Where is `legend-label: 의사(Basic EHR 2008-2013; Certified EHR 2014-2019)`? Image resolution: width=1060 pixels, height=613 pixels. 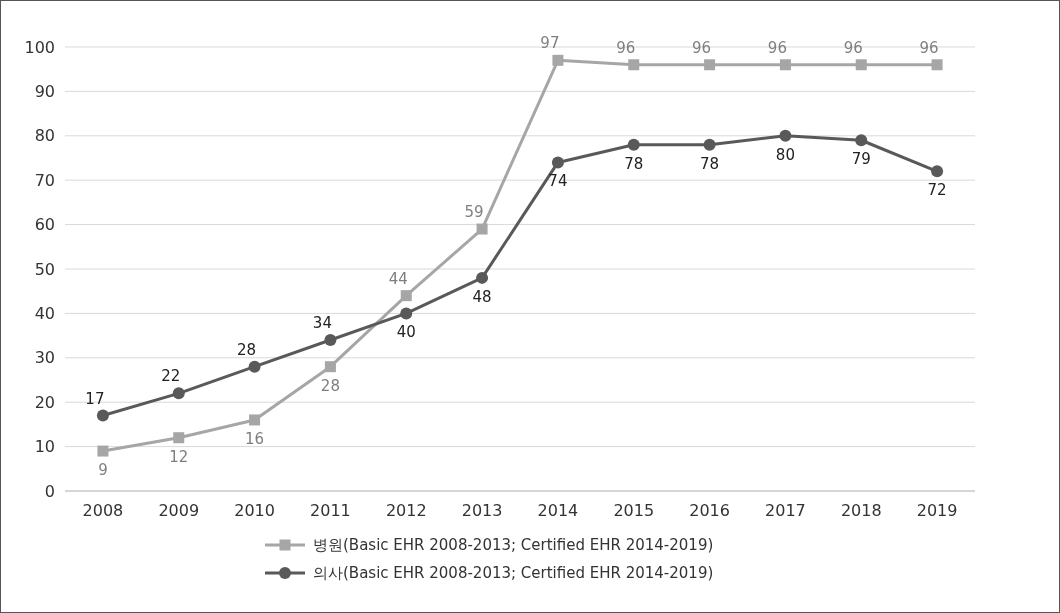 legend-label: 의사(Basic EHR 2008-2013; Certified EHR 2014-2019) is located at coordinates (513, 573).